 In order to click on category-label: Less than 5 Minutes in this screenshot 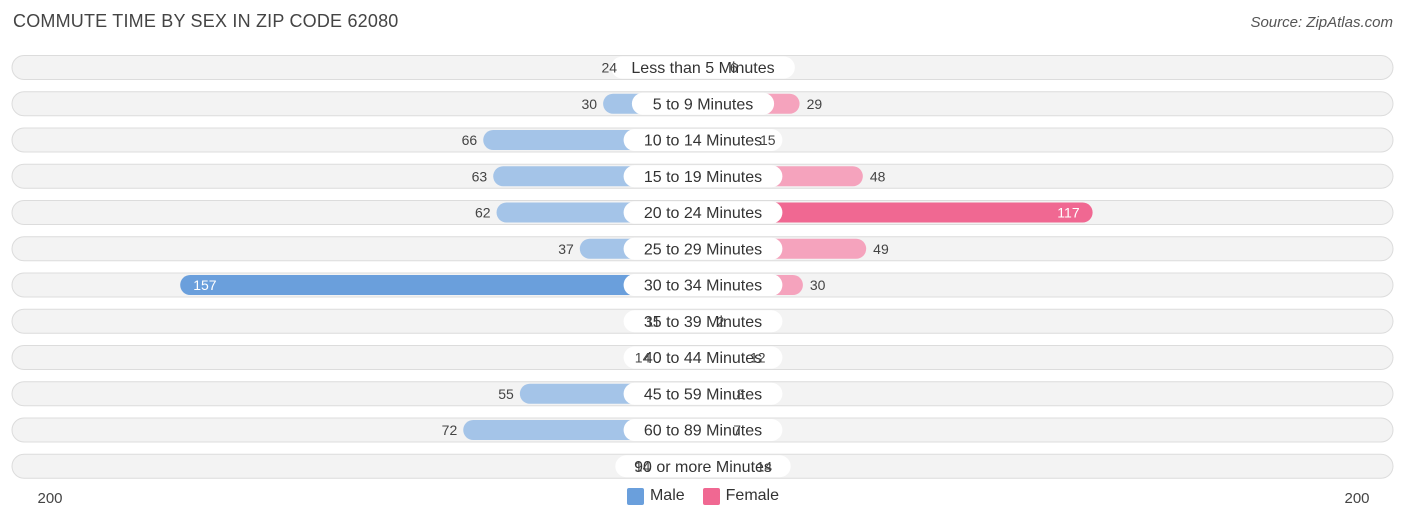, I will do `click(702, 68)`.